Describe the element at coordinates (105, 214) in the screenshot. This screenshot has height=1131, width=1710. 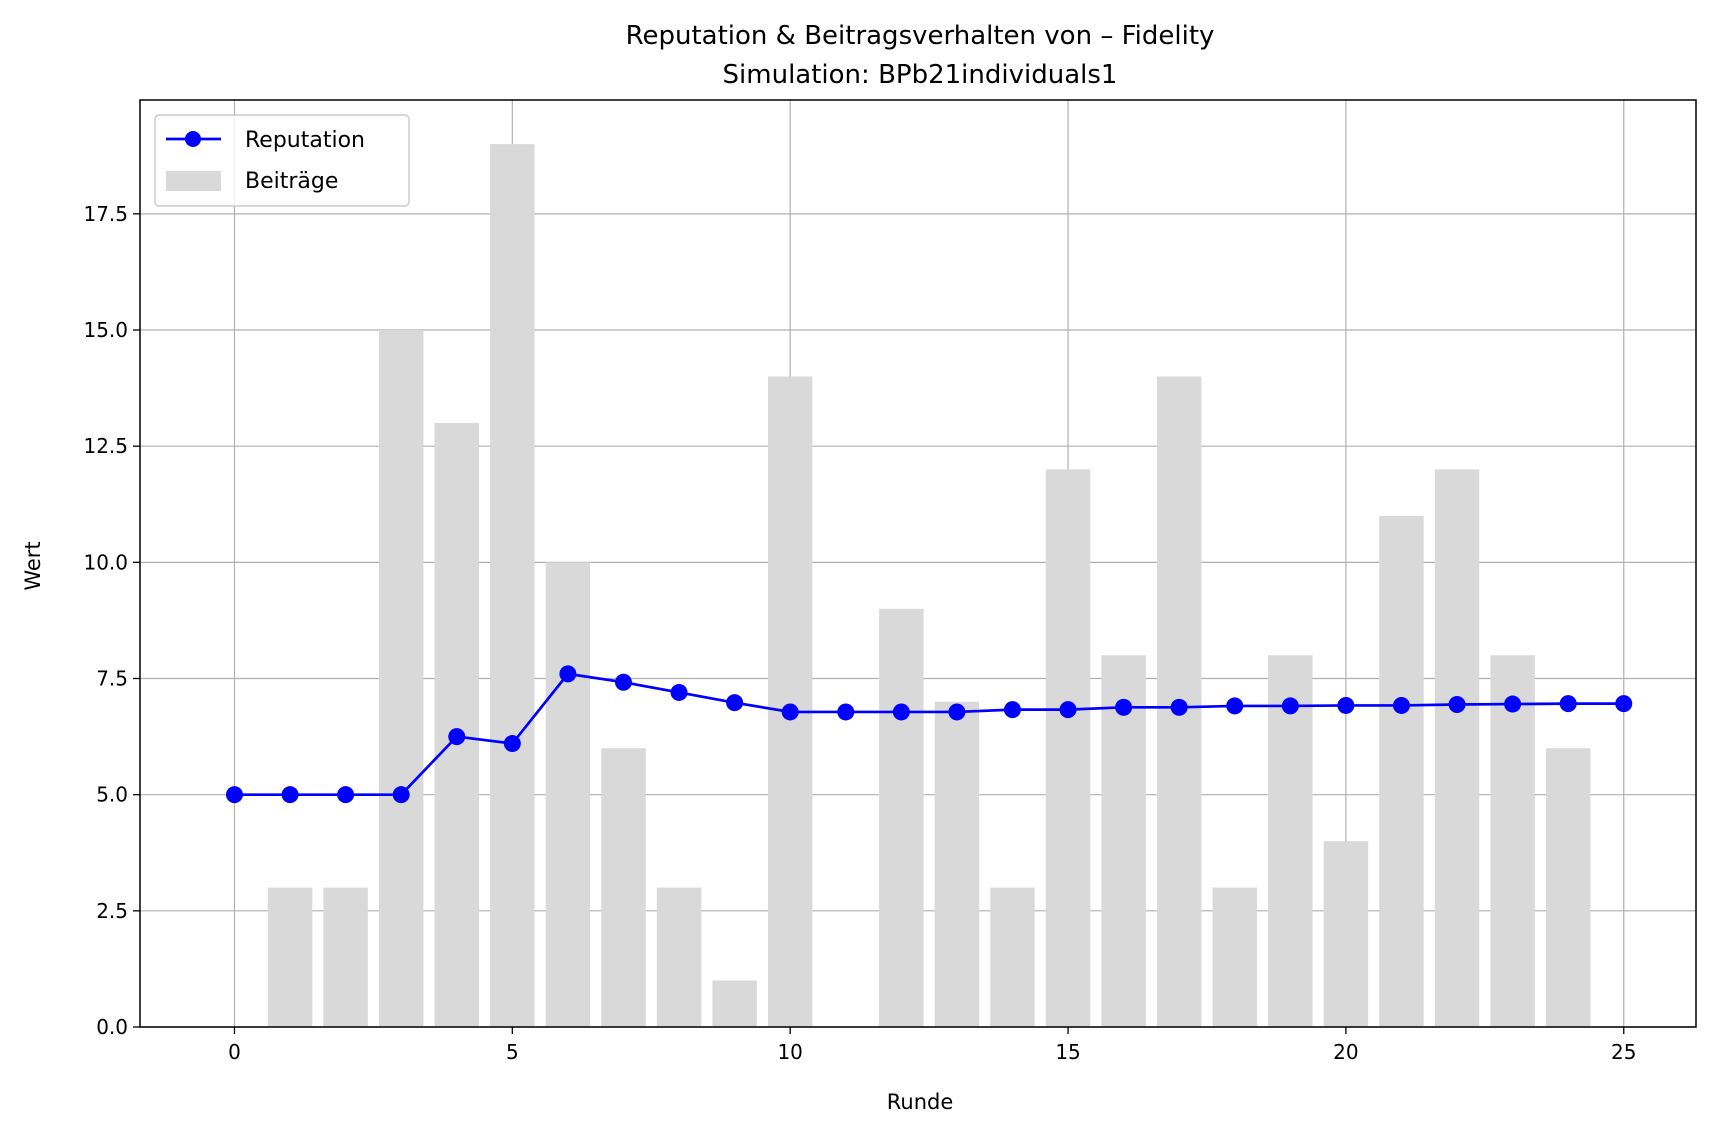
I see `y-tick-label: 17.5` at that location.